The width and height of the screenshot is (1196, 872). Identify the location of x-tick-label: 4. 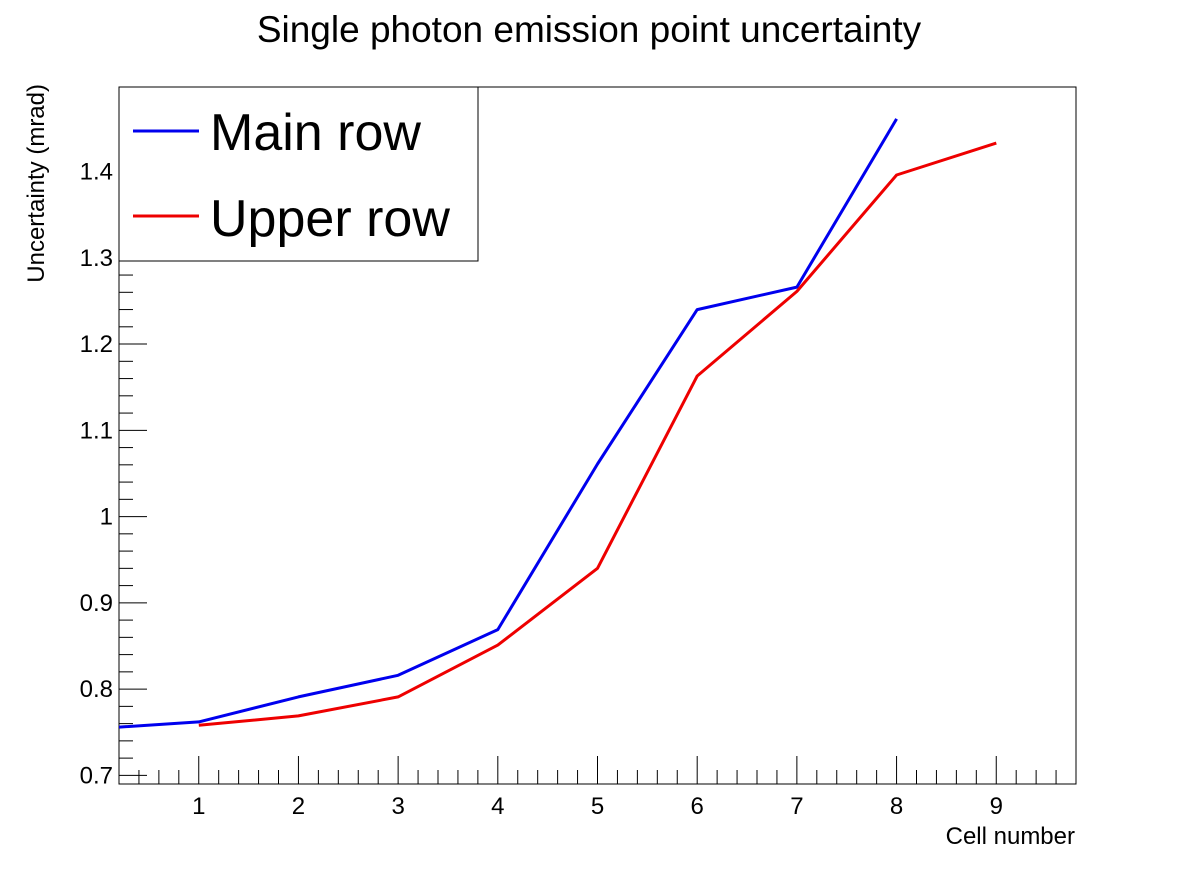
(497, 806).